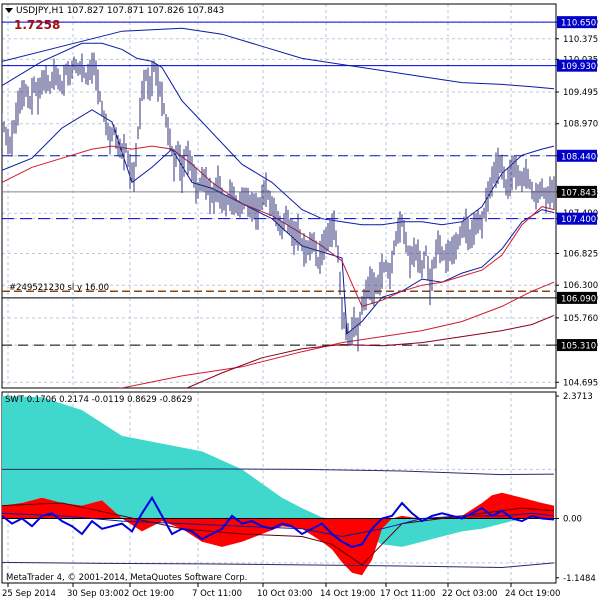 This screenshot has height=604, width=600. I want to click on ma-mid-red-line, so click(335, 334).